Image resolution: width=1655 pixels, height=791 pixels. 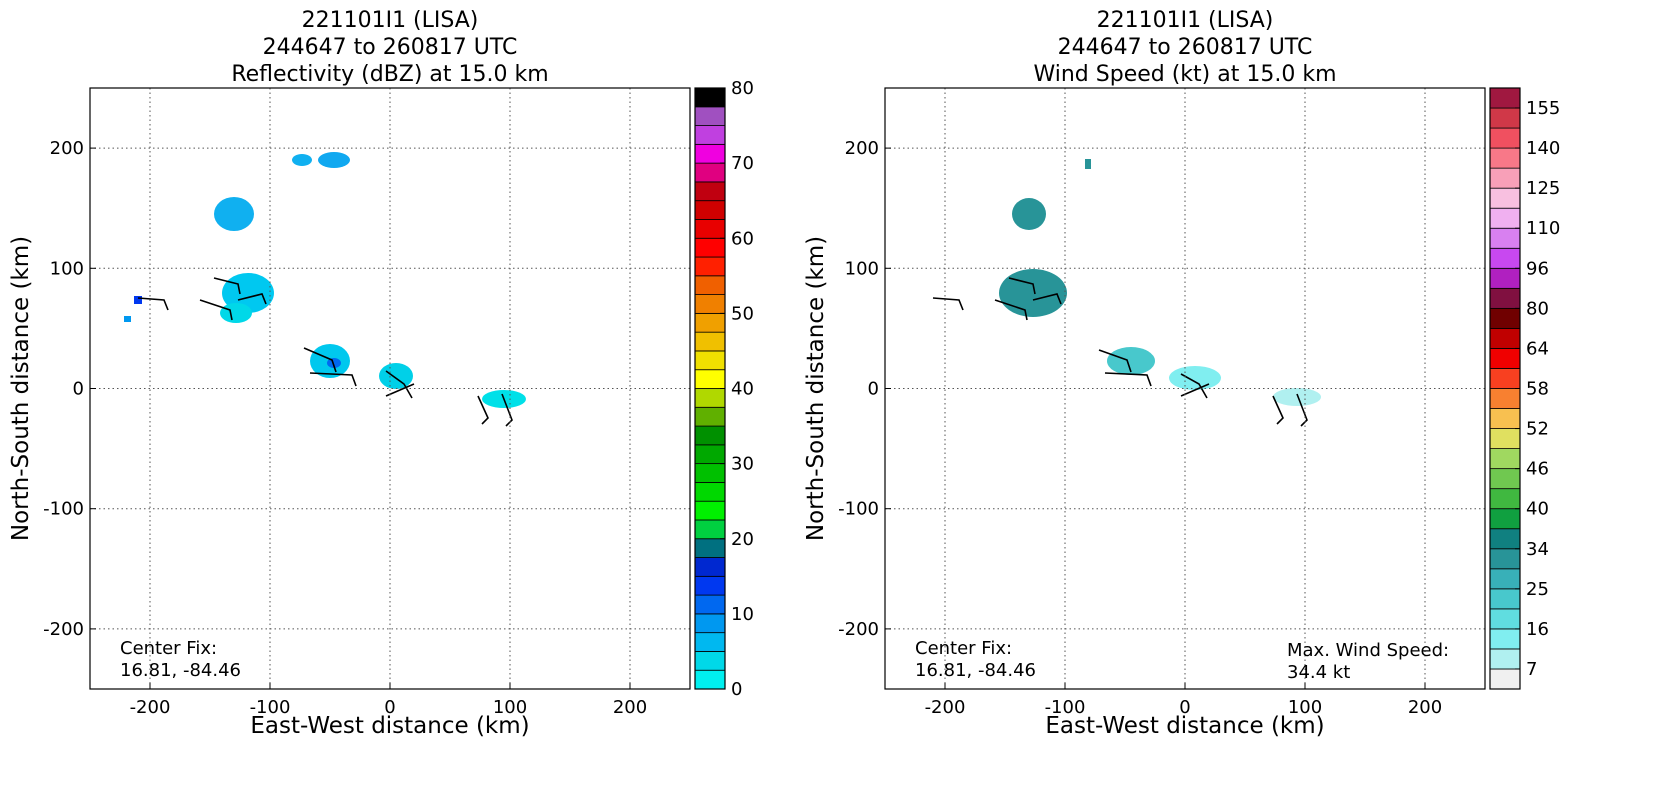 What do you see at coordinates (1537, 348) in the screenshot?
I see `colorbar-tick-label: 64` at bounding box center [1537, 348].